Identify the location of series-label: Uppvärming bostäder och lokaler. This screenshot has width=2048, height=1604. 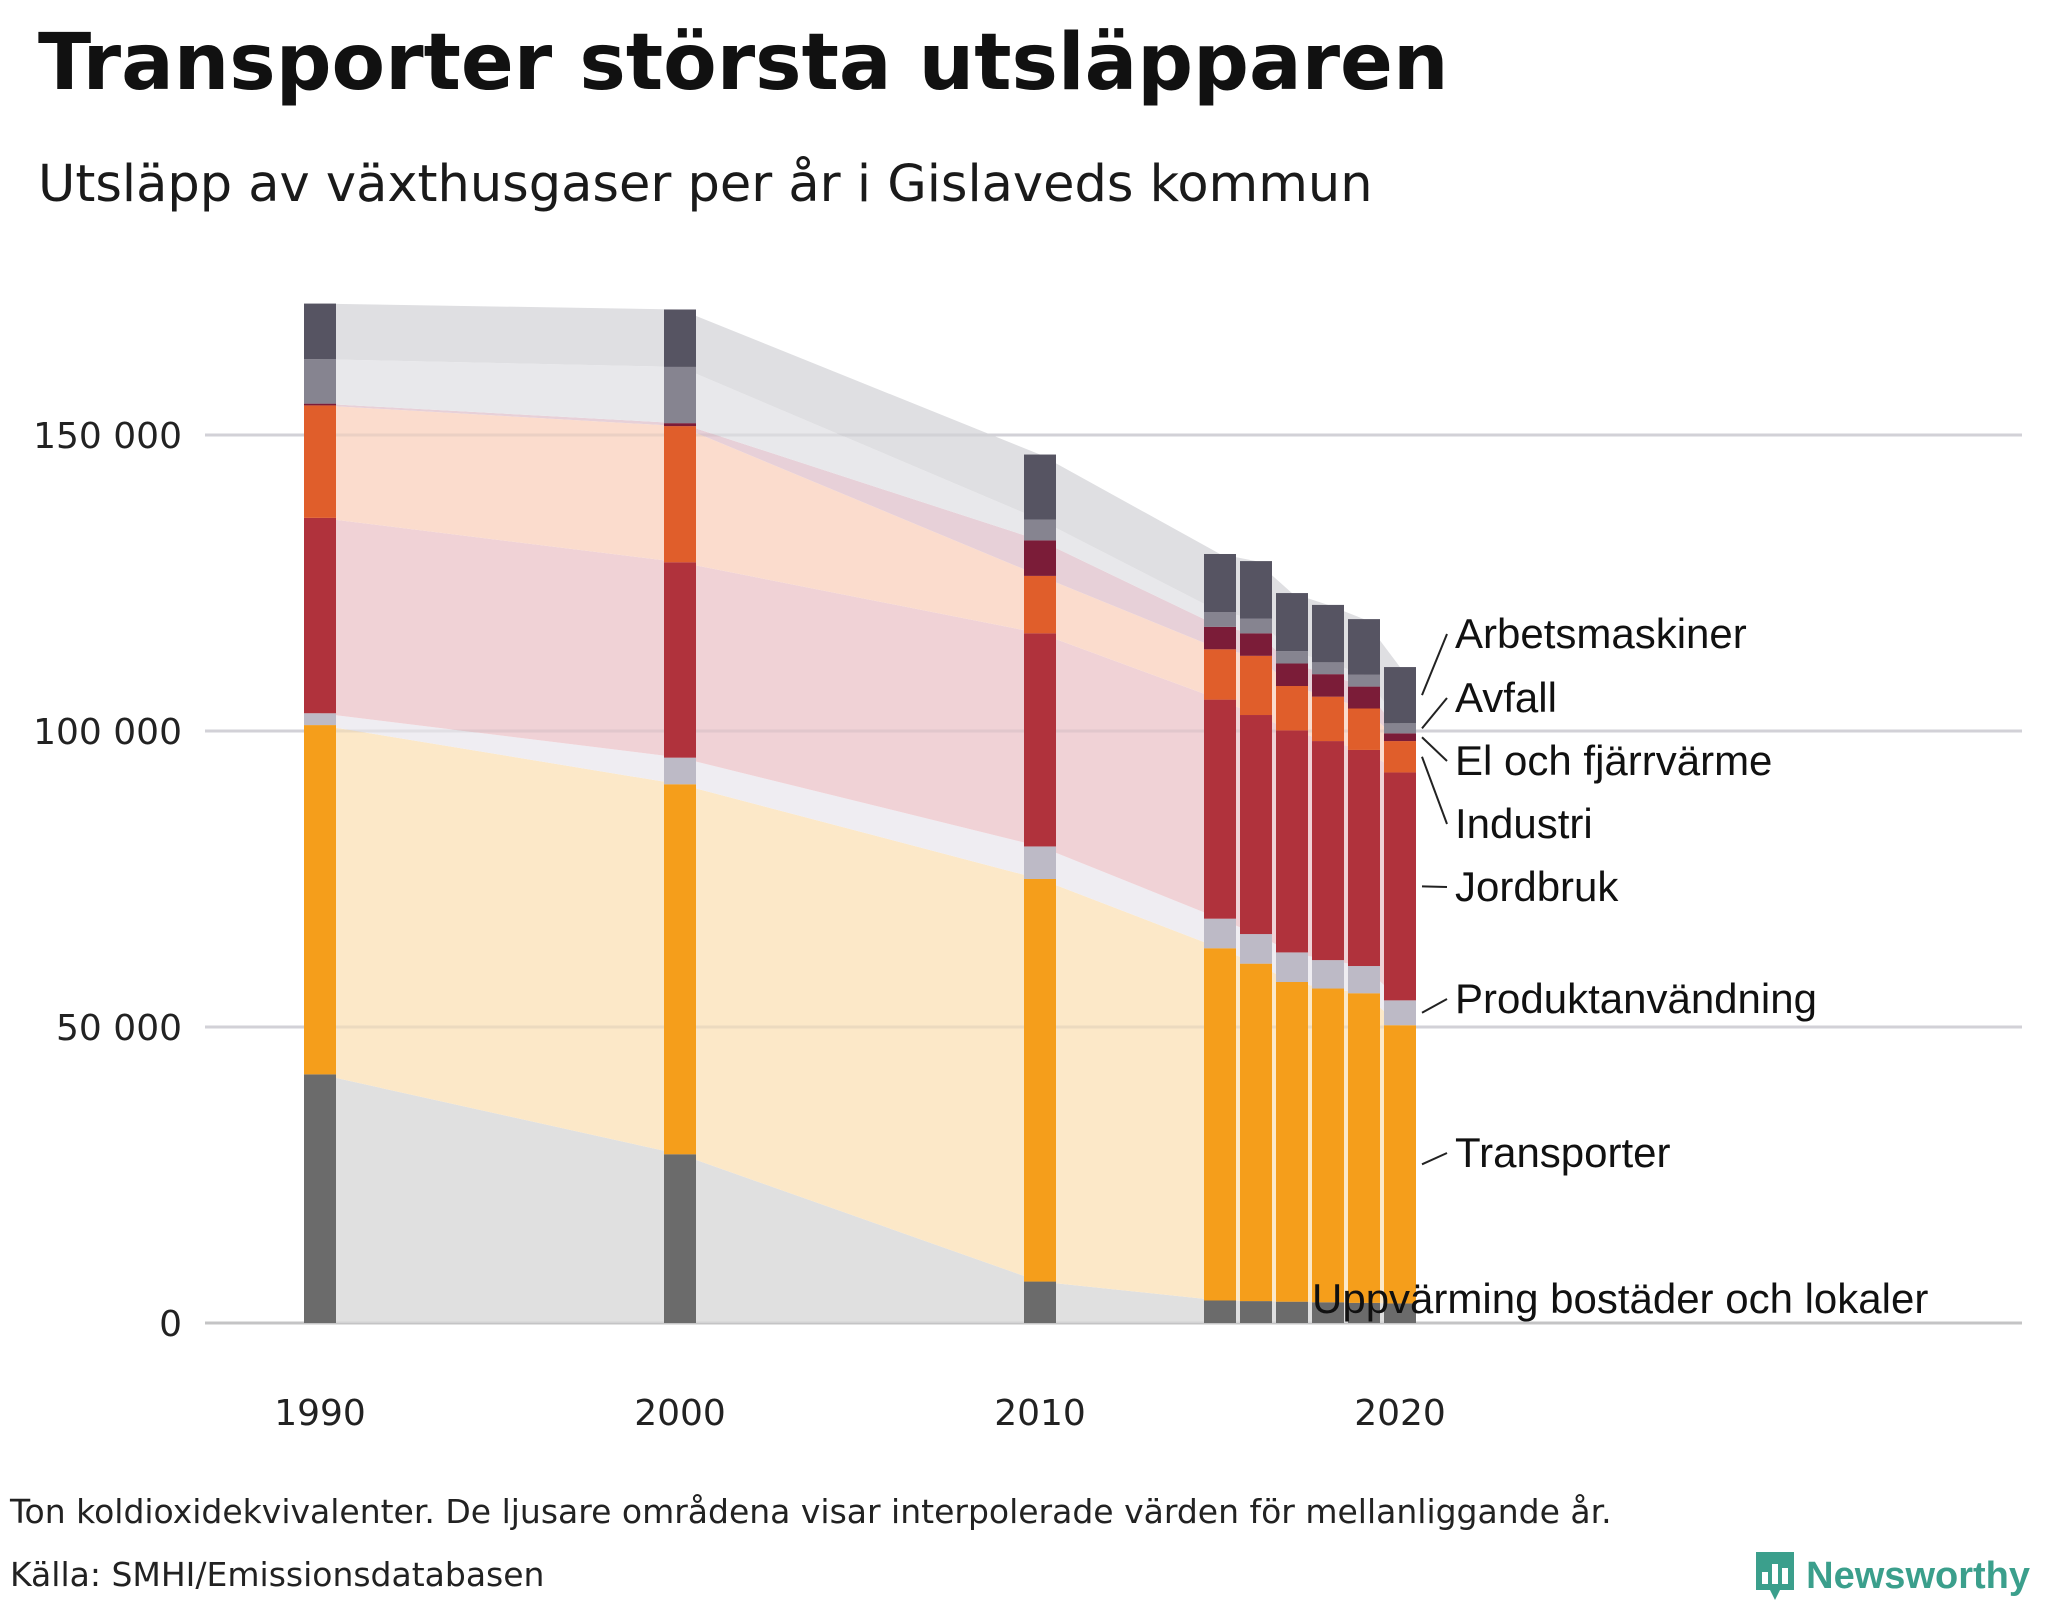
(1620, 1298).